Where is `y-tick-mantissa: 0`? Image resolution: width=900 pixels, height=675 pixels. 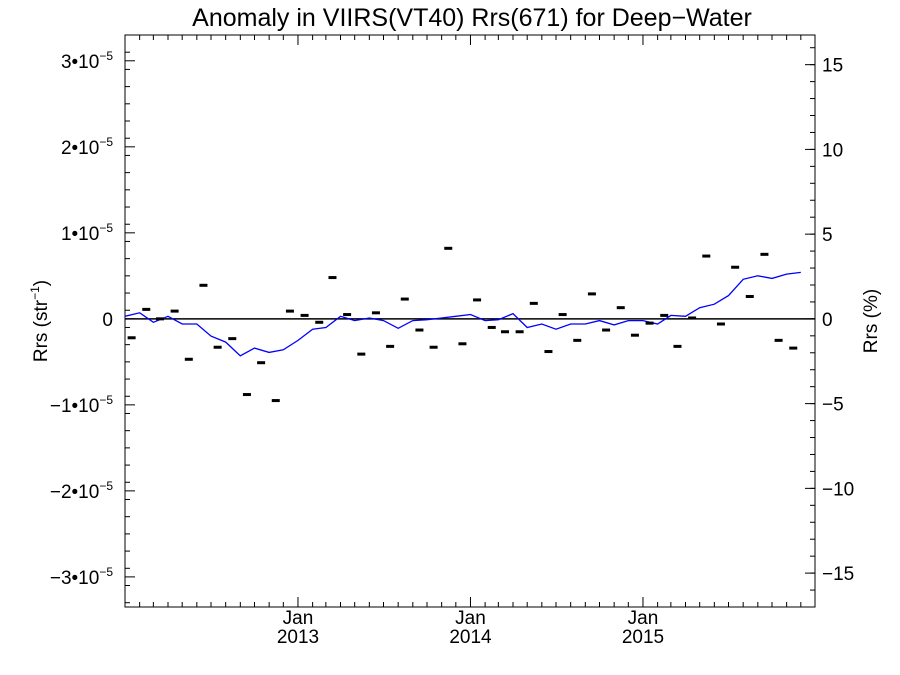 y-tick-mantissa: 0 is located at coordinates (107, 320).